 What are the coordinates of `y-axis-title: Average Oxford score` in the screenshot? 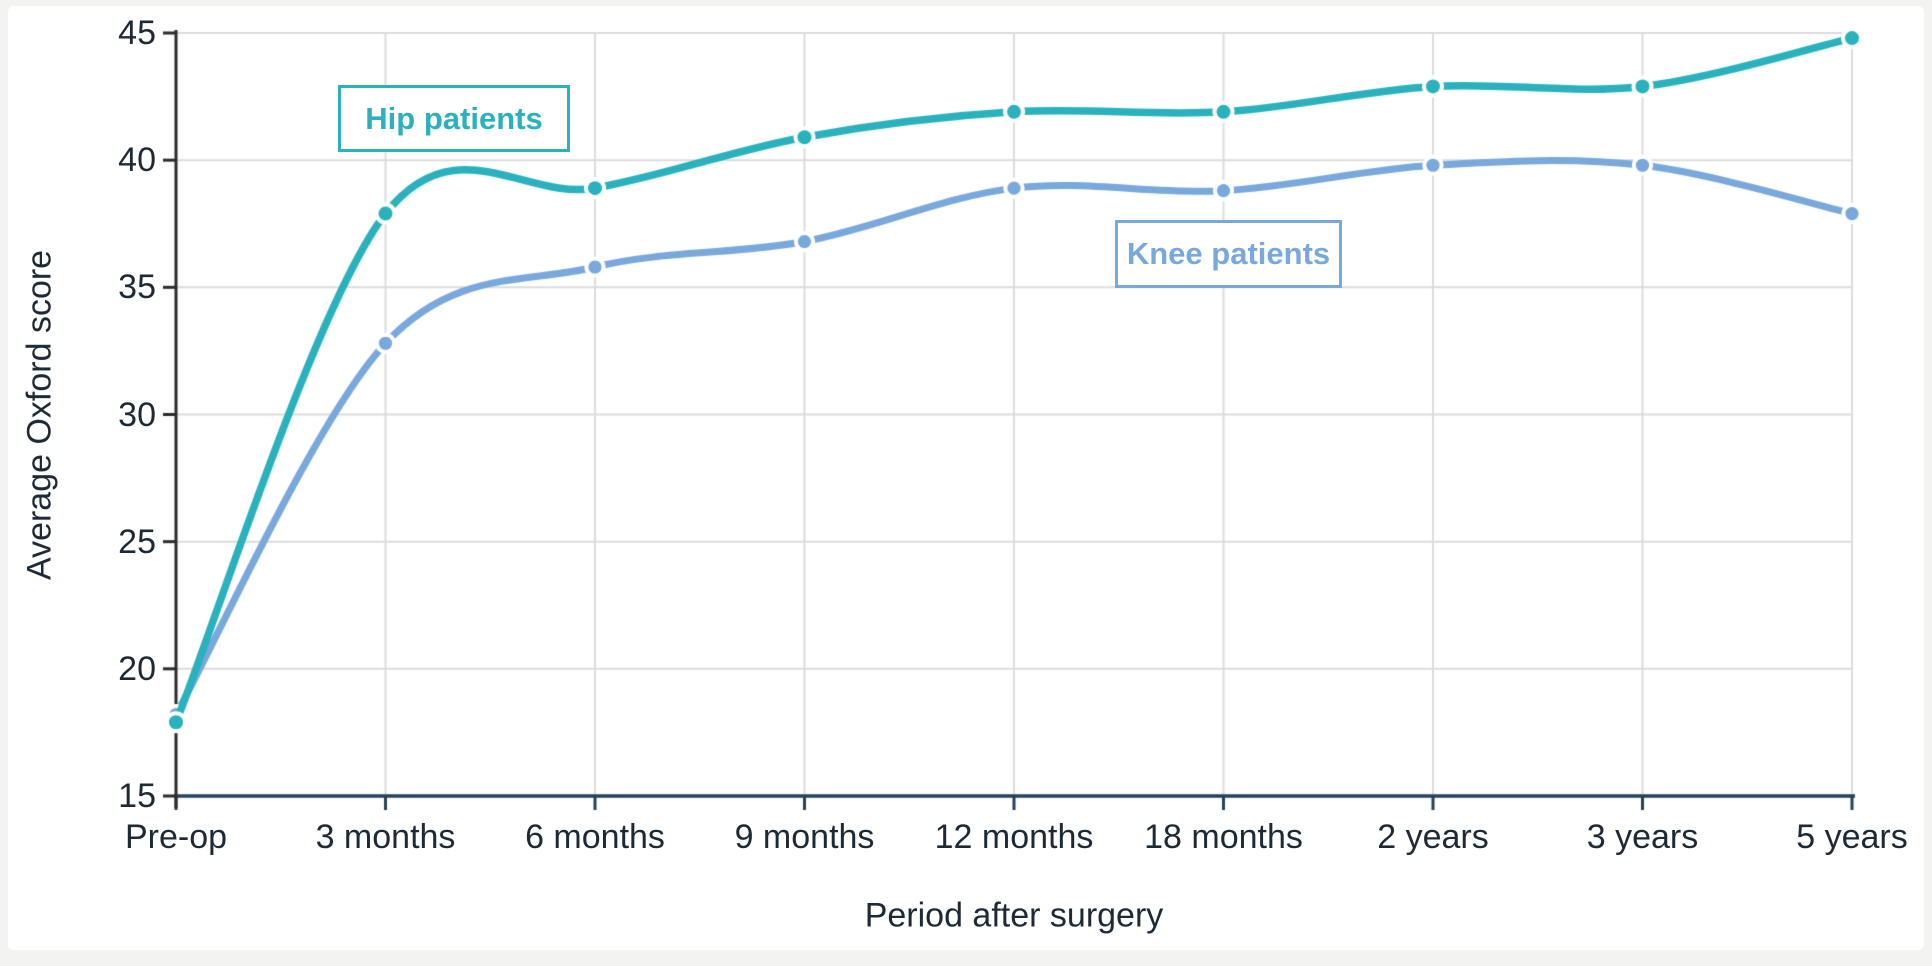 It's located at (39, 415).